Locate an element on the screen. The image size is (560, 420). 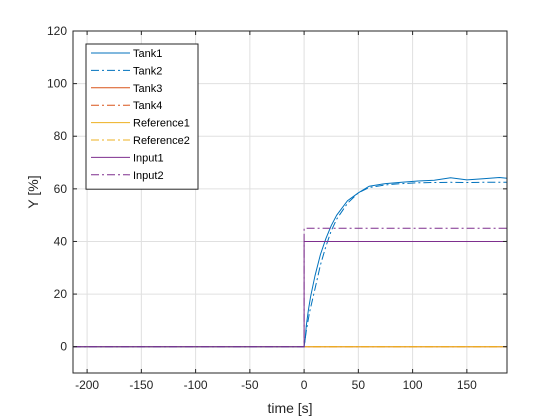
x-tick-label: 0 is located at coordinates (304, 385).